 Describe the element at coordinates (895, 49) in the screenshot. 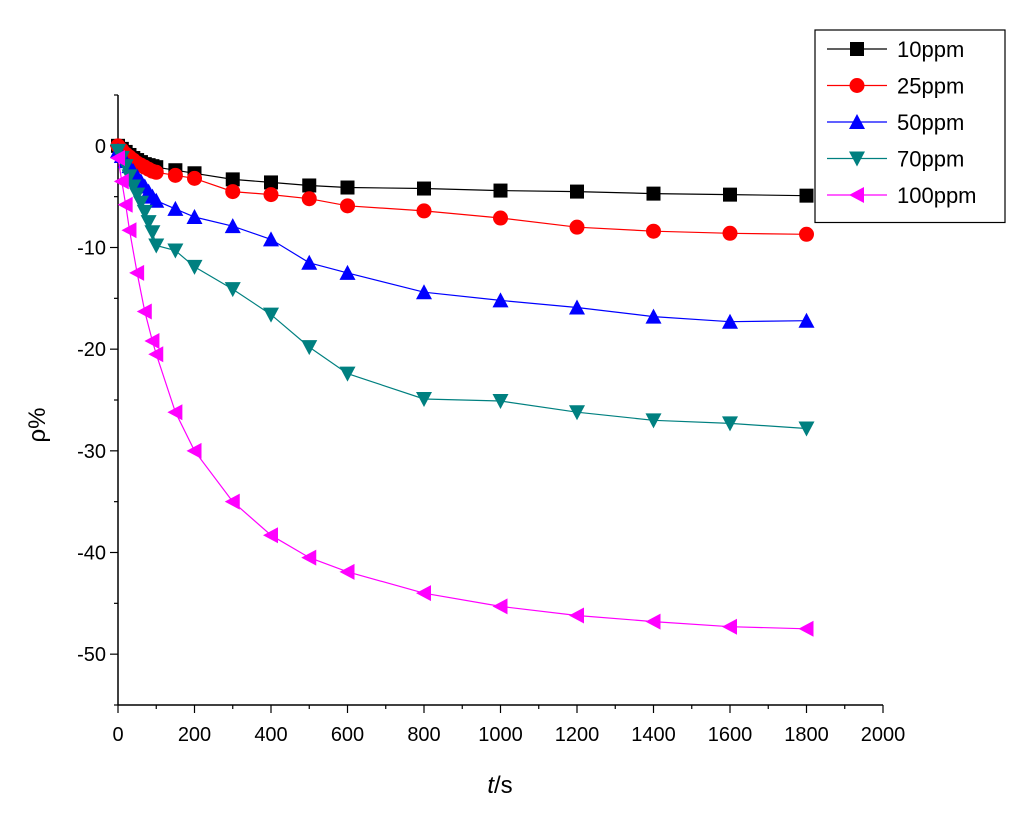

I see `legend-item-10ppm: 10ppm` at that location.